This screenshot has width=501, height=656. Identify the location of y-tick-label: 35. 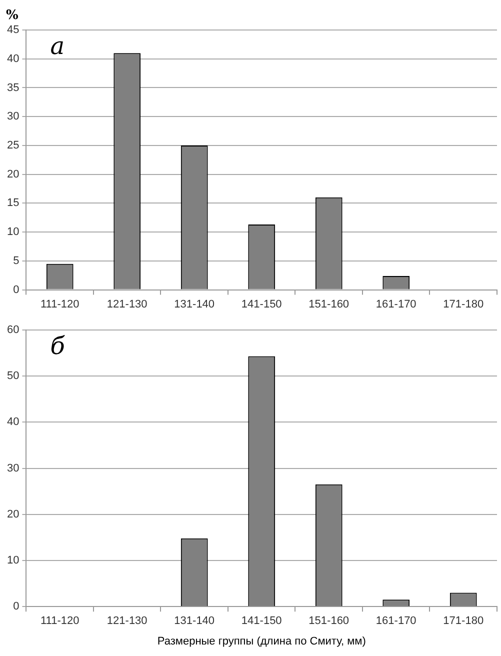
(13, 88).